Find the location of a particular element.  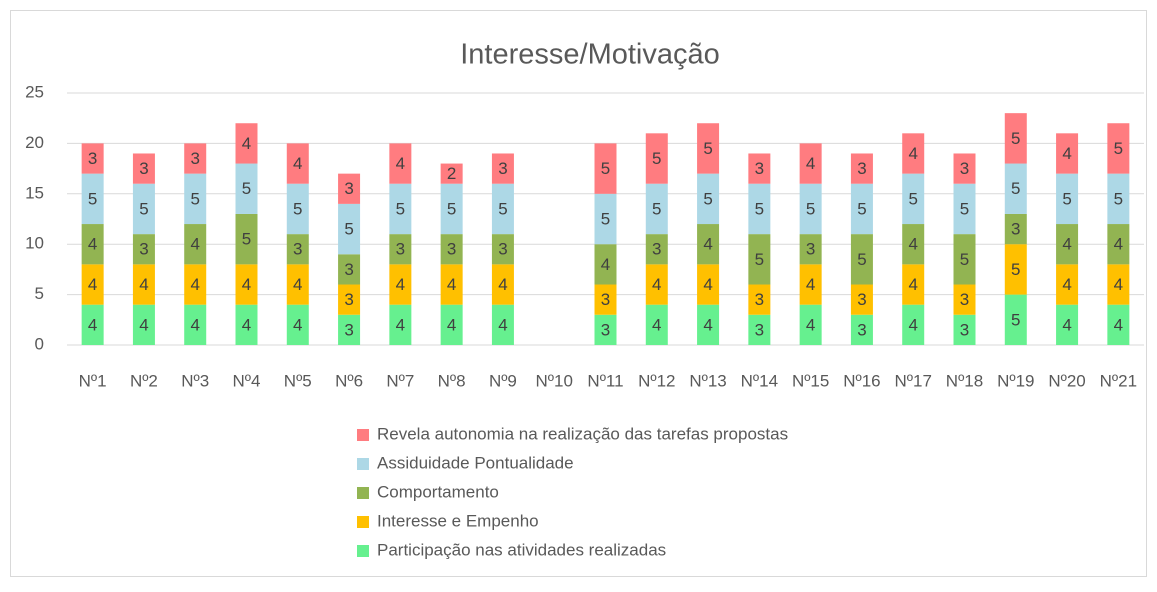

y-tick-label: 25 is located at coordinates (34, 91).